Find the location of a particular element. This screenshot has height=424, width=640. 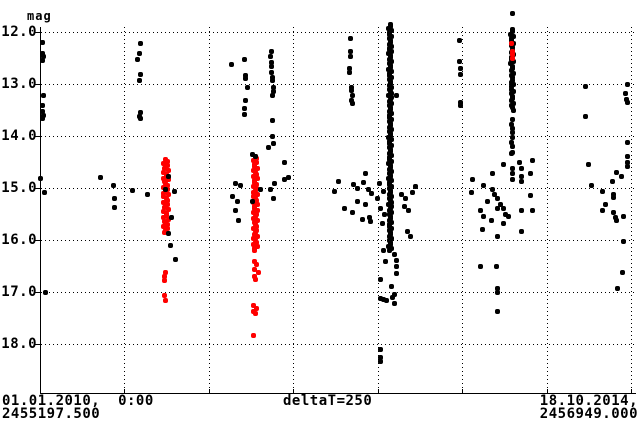

x-axis-start-jd-label: 2455197.500 is located at coordinates (51, 414).